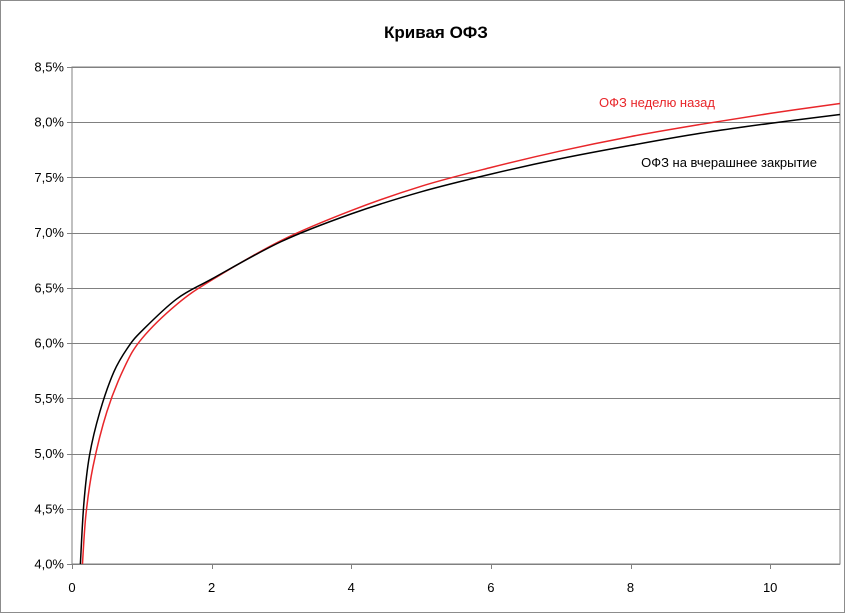 Image resolution: width=845 pixels, height=613 pixels. What do you see at coordinates (49, 508) in the screenshot?
I see `y-tick-label: 4,5%` at bounding box center [49, 508].